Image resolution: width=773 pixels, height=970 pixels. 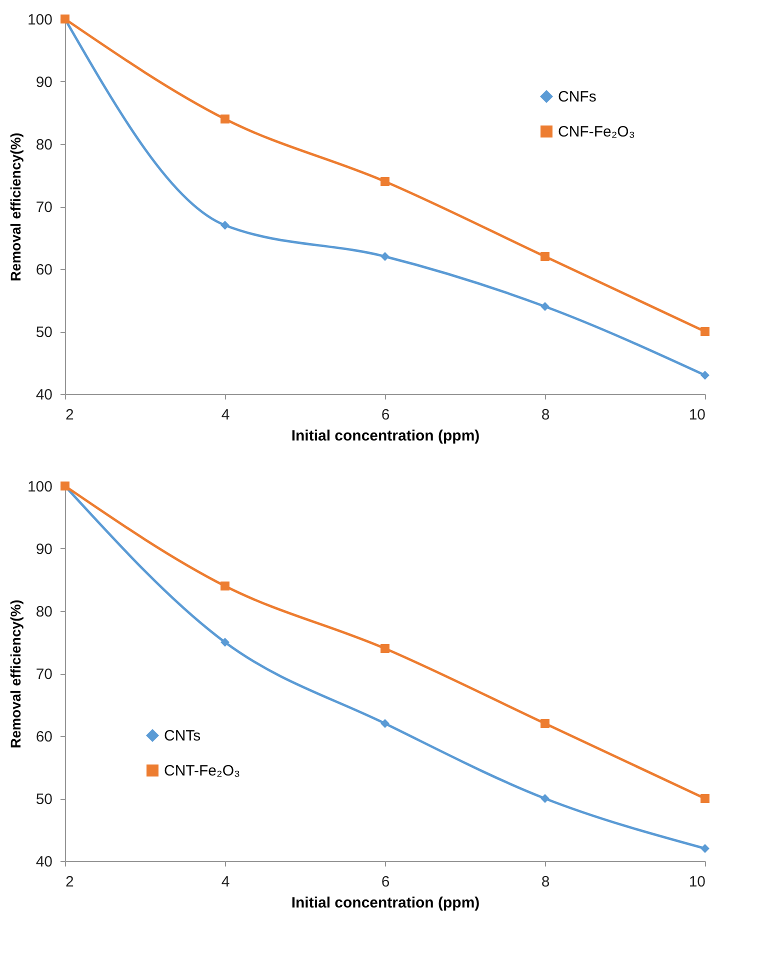 I want to click on legend-label: CNFs, so click(x=577, y=97).